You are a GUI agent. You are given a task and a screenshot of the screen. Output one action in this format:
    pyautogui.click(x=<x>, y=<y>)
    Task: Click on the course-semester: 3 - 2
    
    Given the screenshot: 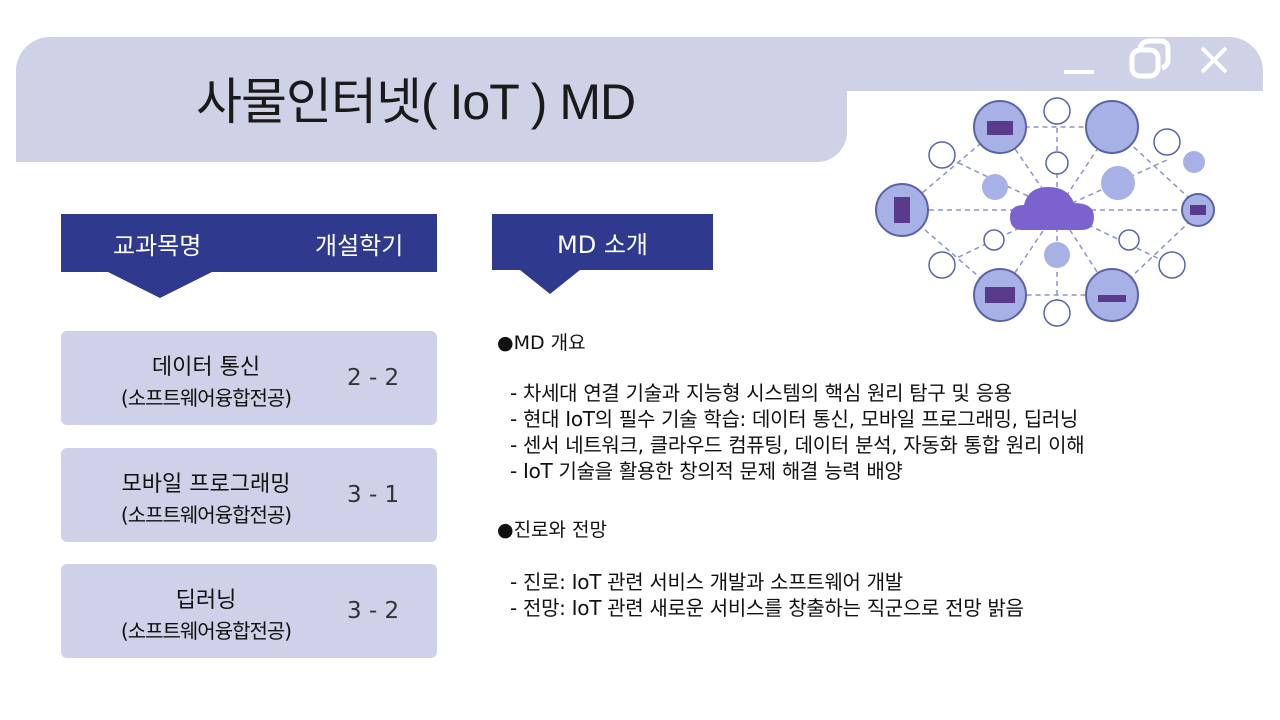 What is the action you would take?
    pyautogui.click(x=373, y=611)
    